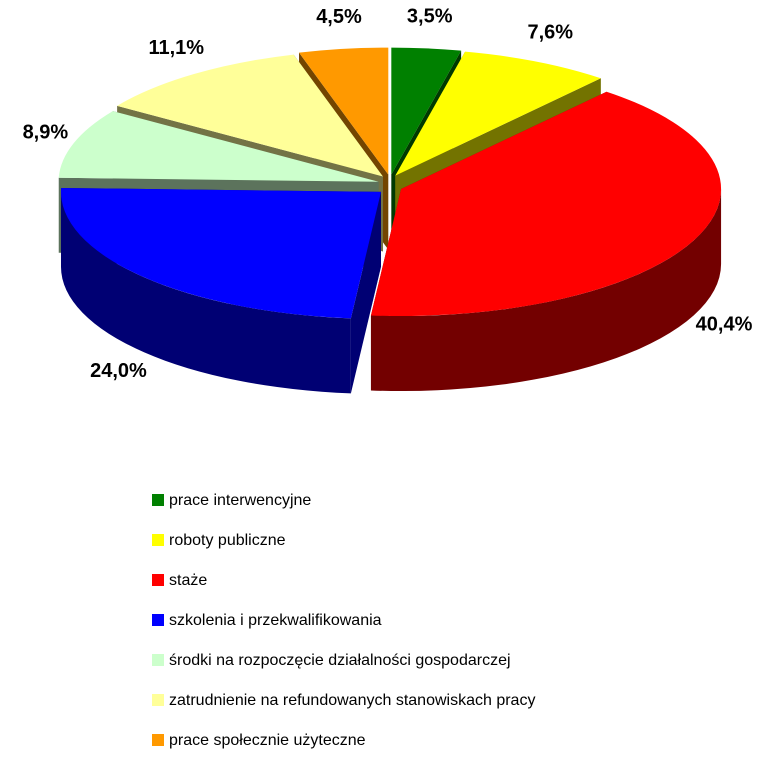 This screenshot has width=774, height=758. I want to click on data-label: 24,0%, so click(118, 371).